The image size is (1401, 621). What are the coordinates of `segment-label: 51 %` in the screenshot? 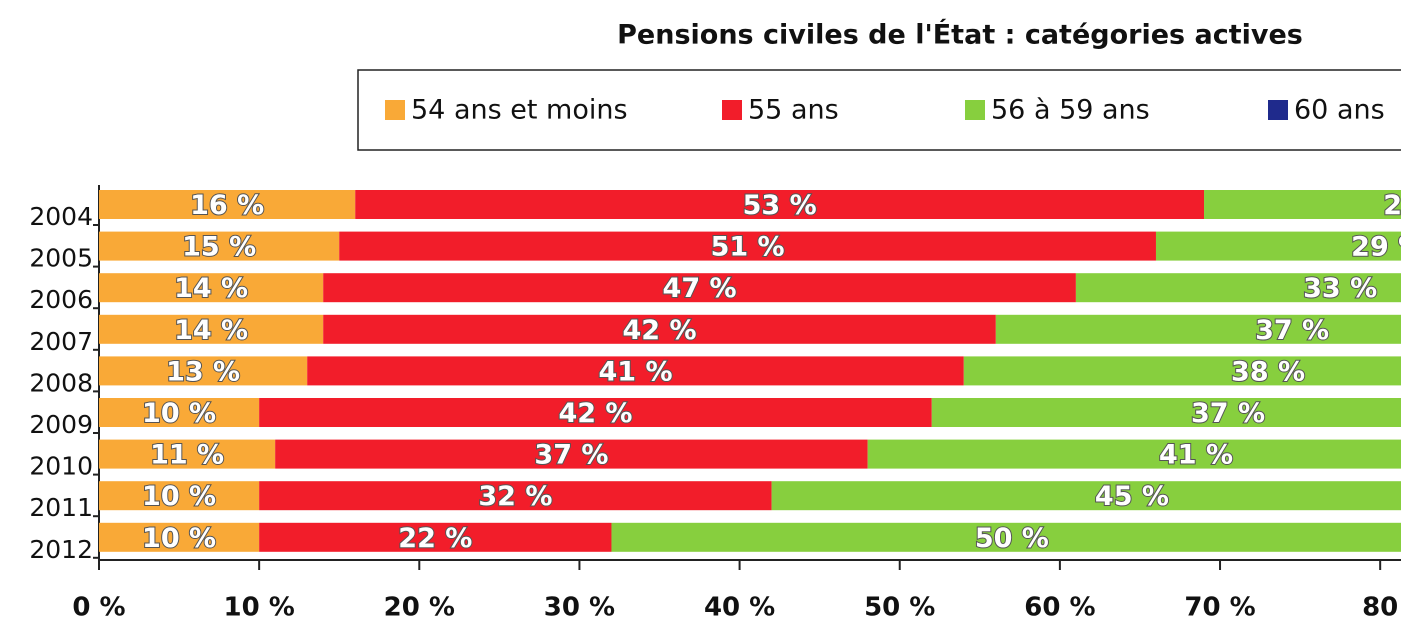 It's located at (748, 247).